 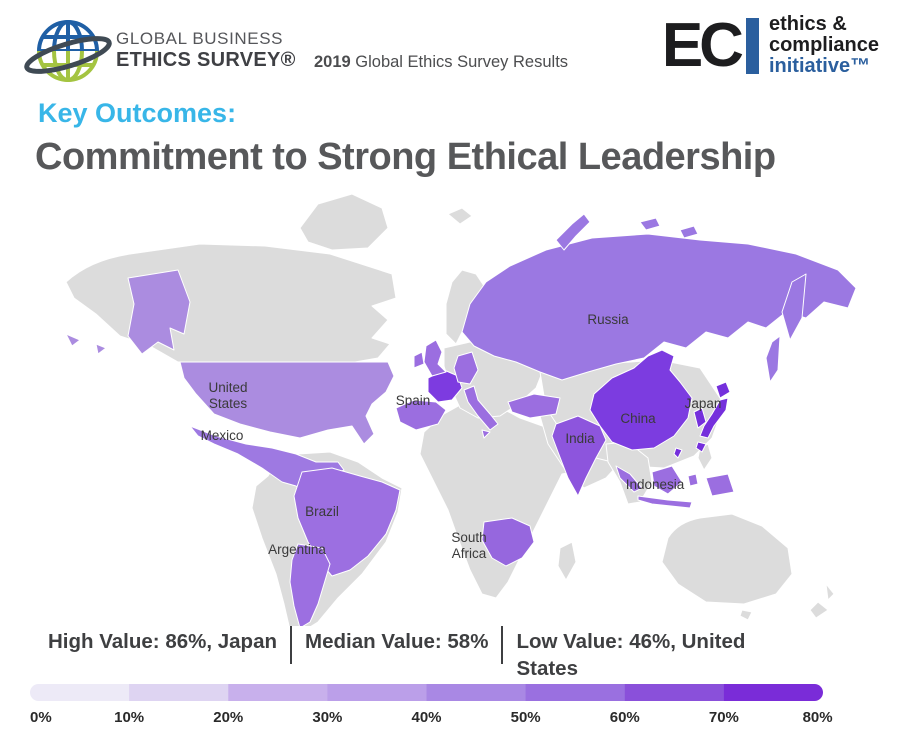 What do you see at coordinates (817, 717) in the screenshot?
I see `legend-tick-80: 80%` at bounding box center [817, 717].